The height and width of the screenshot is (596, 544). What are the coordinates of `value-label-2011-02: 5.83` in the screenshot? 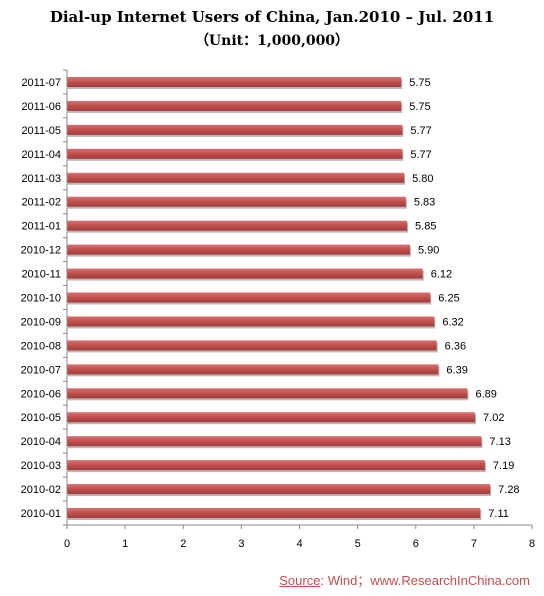 It's located at (424, 203).